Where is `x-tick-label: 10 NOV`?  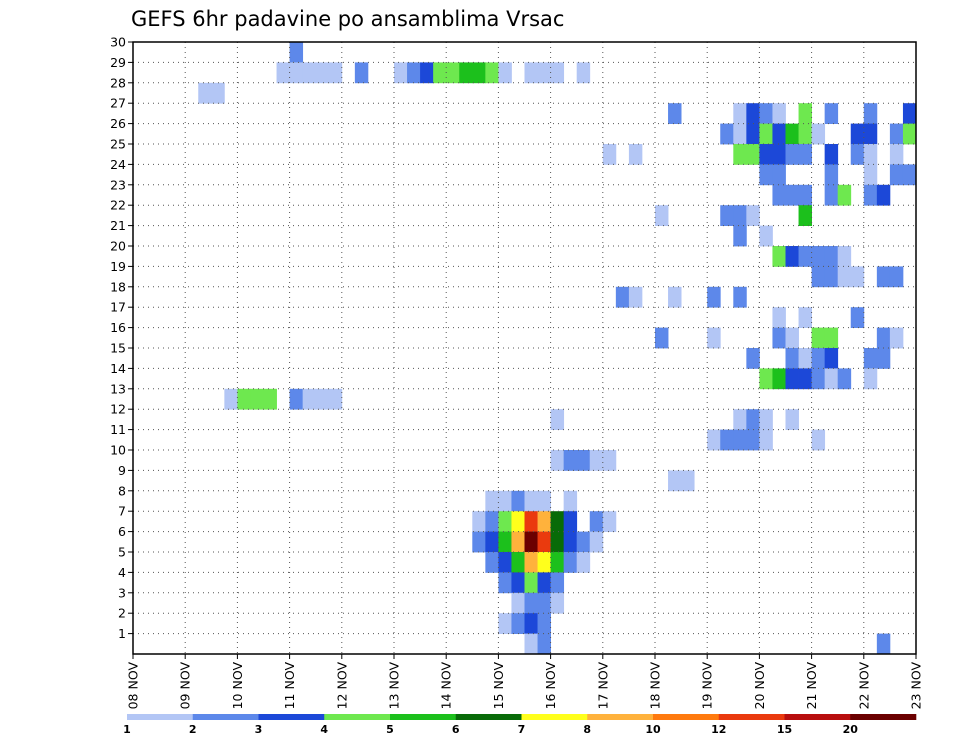
x-tick-label: 10 NOV is located at coordinates (237, 686).